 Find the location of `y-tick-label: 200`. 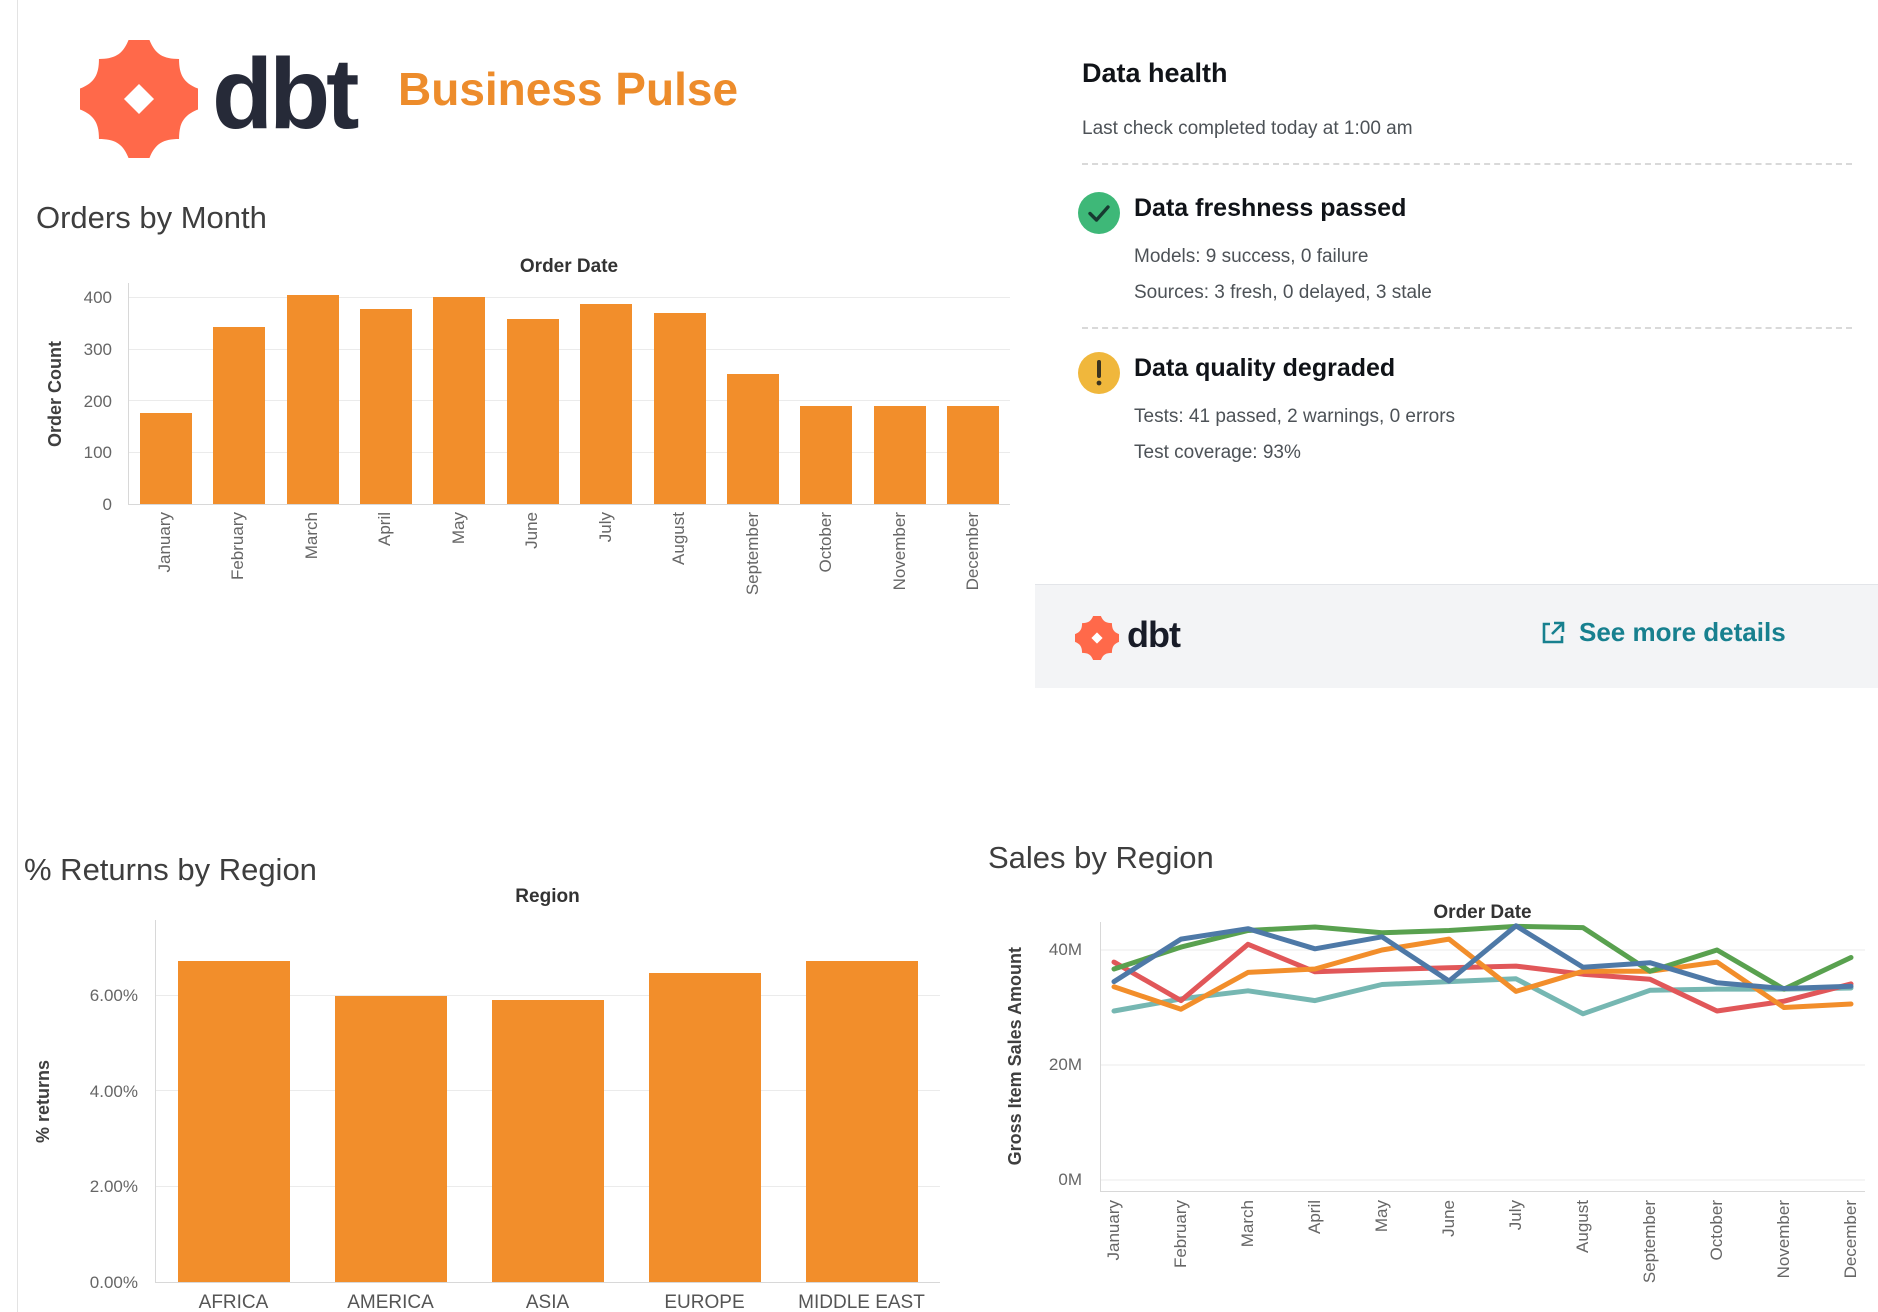

y-tick-label: 200 is located at coordinates (97, 401).